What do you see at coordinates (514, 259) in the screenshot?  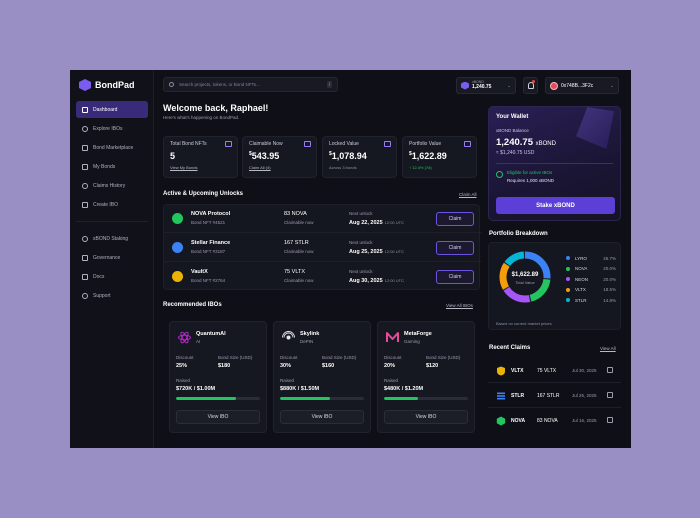 I see `donut-slice-stlr` at bounding box center [514, 259].